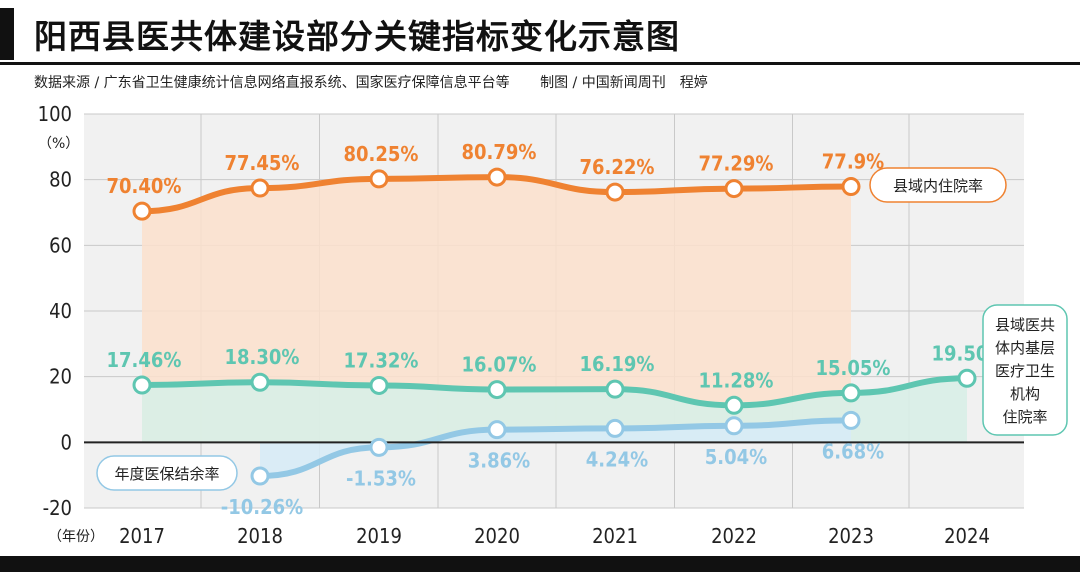  What do you see at coordinates (7, 34) in the screenshot?
I see `title-accent-bar` at bounding box center [7, 34].